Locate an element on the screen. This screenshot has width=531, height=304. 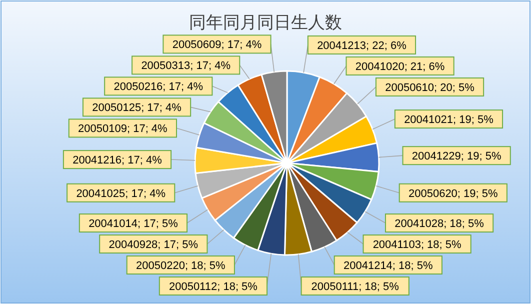
slice-label: 20050620; 19; 5% is located at coordinates (453, 194).